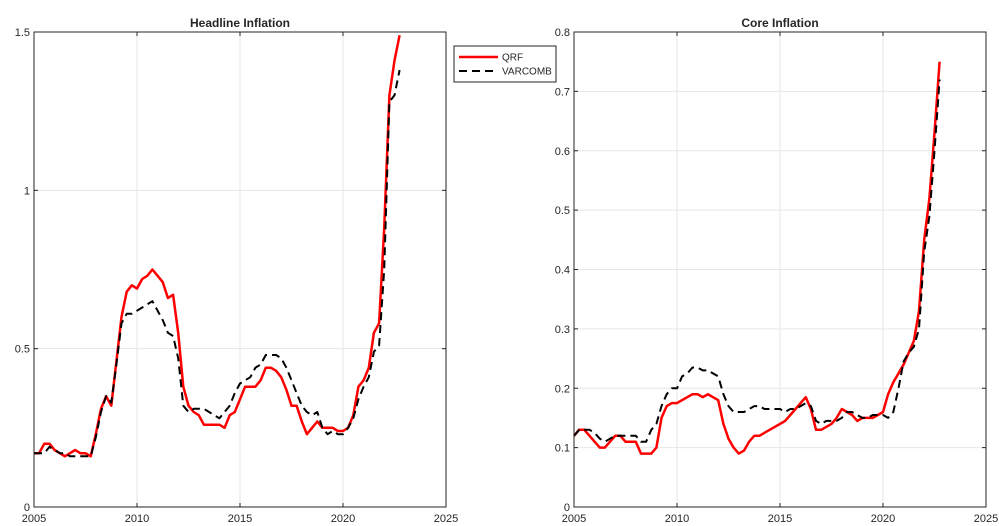 The height and width of the screenshot is (526, 999). What do you see at coordinates (562, 271) in the screenshot?
I see `y-tick-label: 0.4` at bounding box center [562, 271].